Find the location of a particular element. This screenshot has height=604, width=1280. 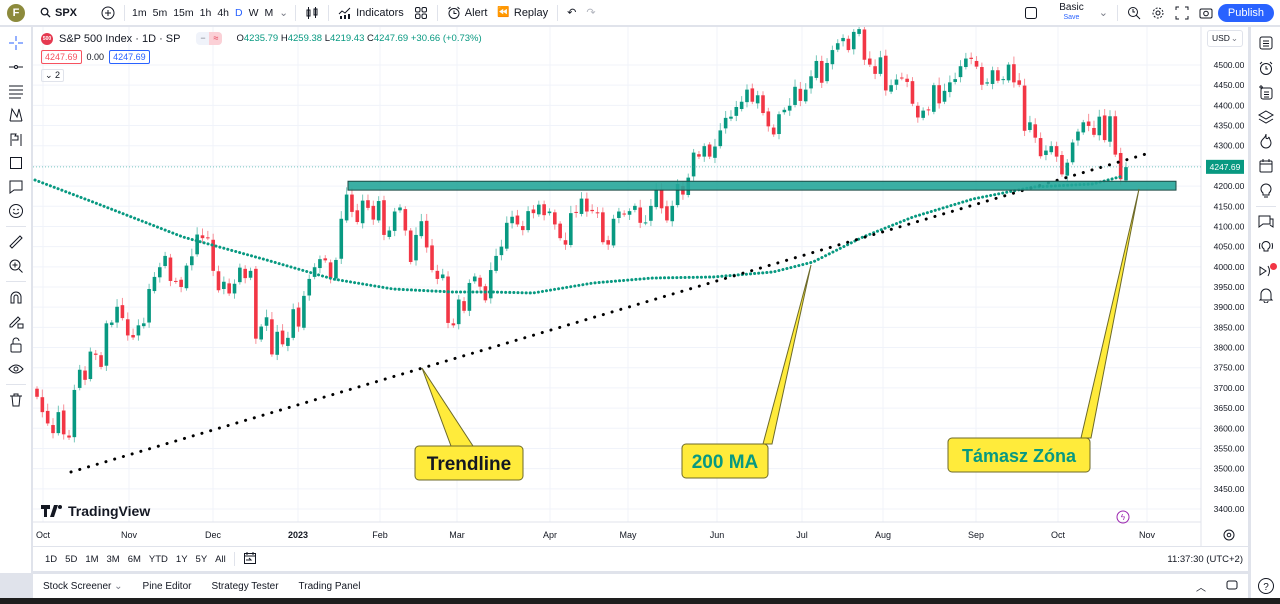

help-button: ? is located at coordinates (1265, 586).